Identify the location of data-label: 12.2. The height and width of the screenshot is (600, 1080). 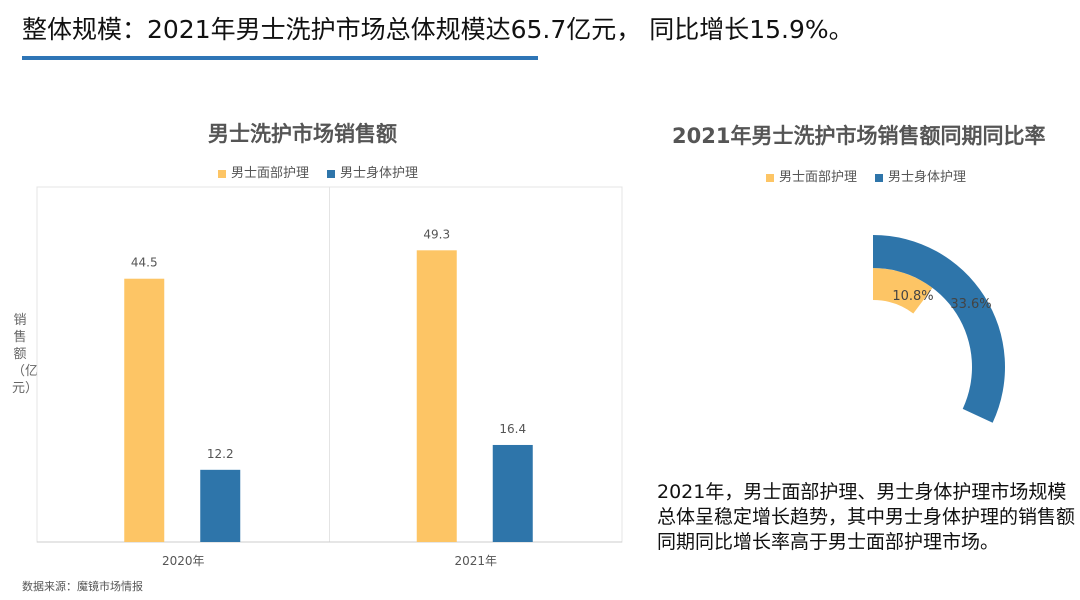
(220, 454).